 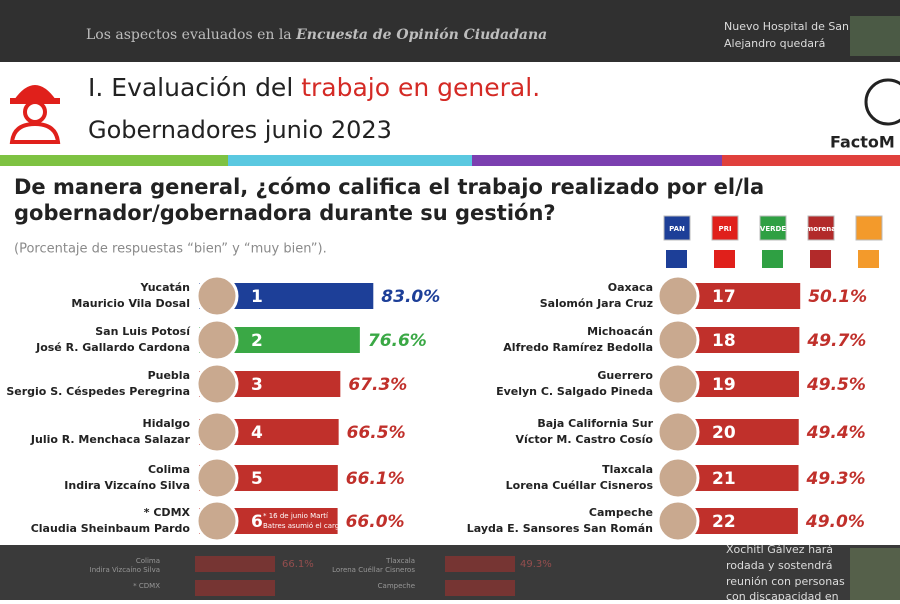 I want to click on faded-text: Indira Vizcaíno Silva, so click(x=125, y=570).